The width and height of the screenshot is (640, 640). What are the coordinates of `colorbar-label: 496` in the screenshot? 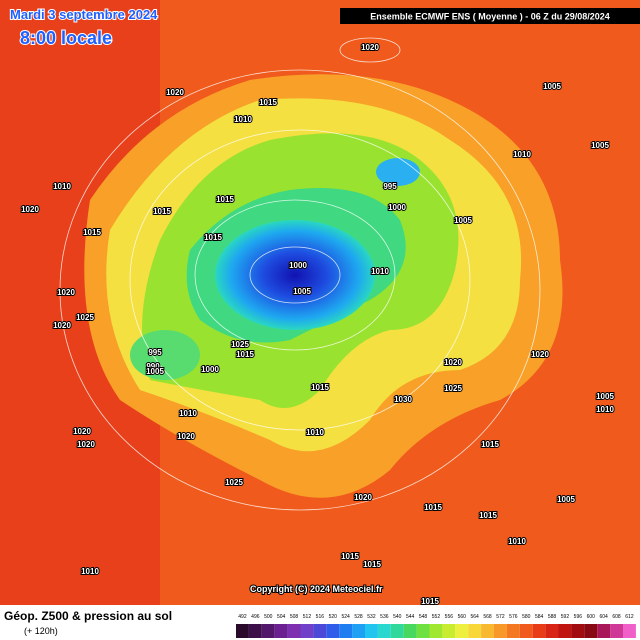 It's located at (255, 617).